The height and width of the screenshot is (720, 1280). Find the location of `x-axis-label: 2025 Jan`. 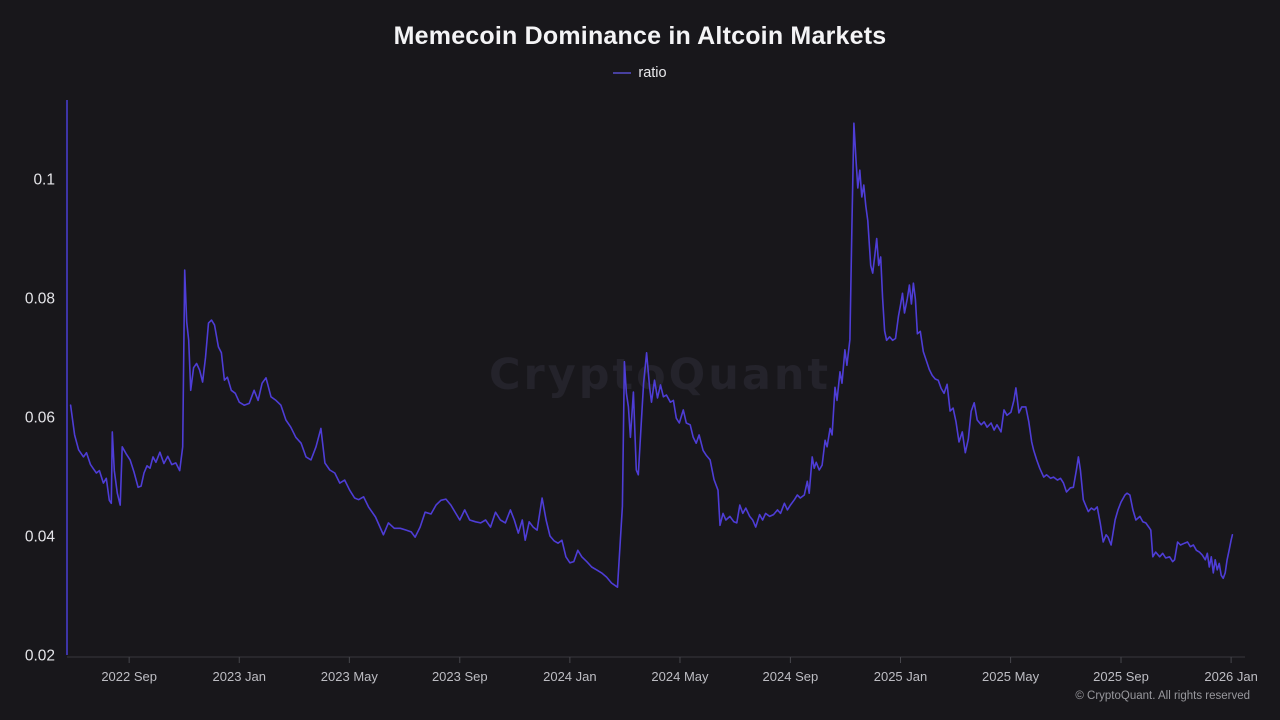

x-axis-label: 2025 Jan is located at coordinates (901, 676).